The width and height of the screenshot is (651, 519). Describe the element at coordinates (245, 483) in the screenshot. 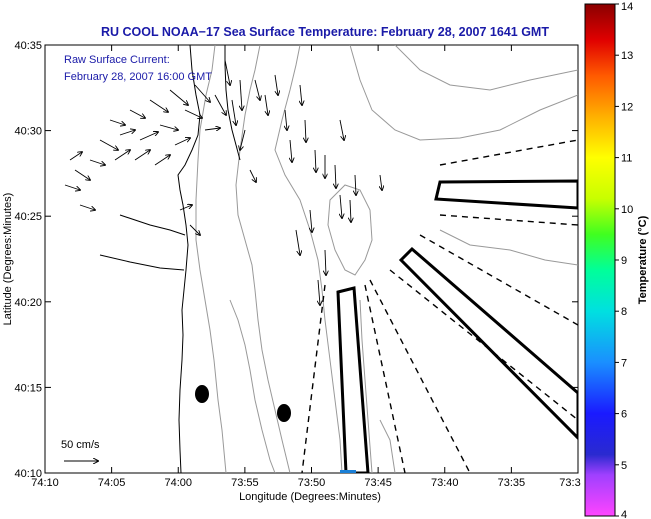

I see `x-tick-label: 73:55` at that location.